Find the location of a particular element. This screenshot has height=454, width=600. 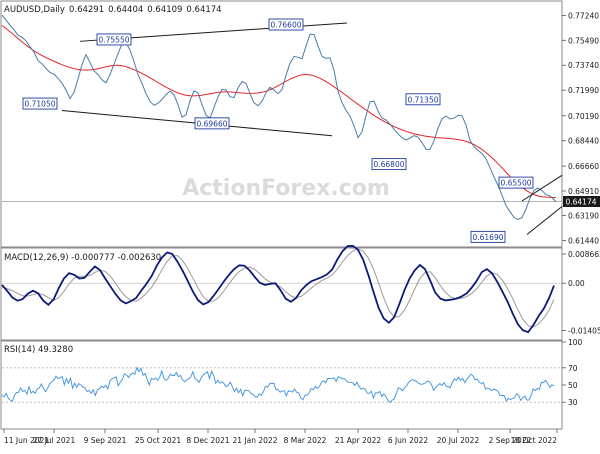

price-annotation-label: 0.76600 is located at coordinates (285, 25).